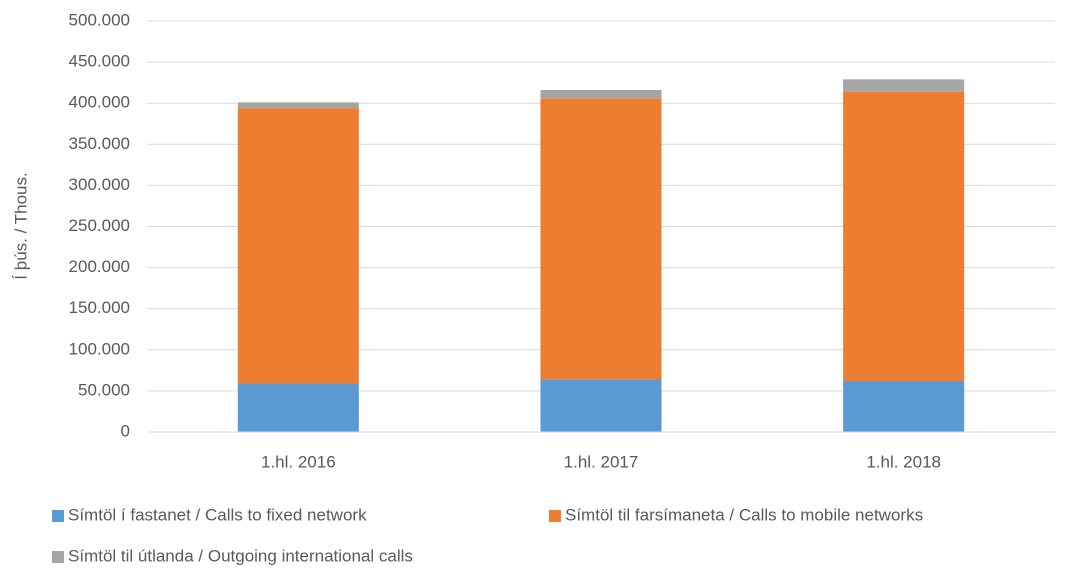 The image size is (1065, 571). I want to click on x-tick-label: 1.hl. 2017, so click(601, 461).